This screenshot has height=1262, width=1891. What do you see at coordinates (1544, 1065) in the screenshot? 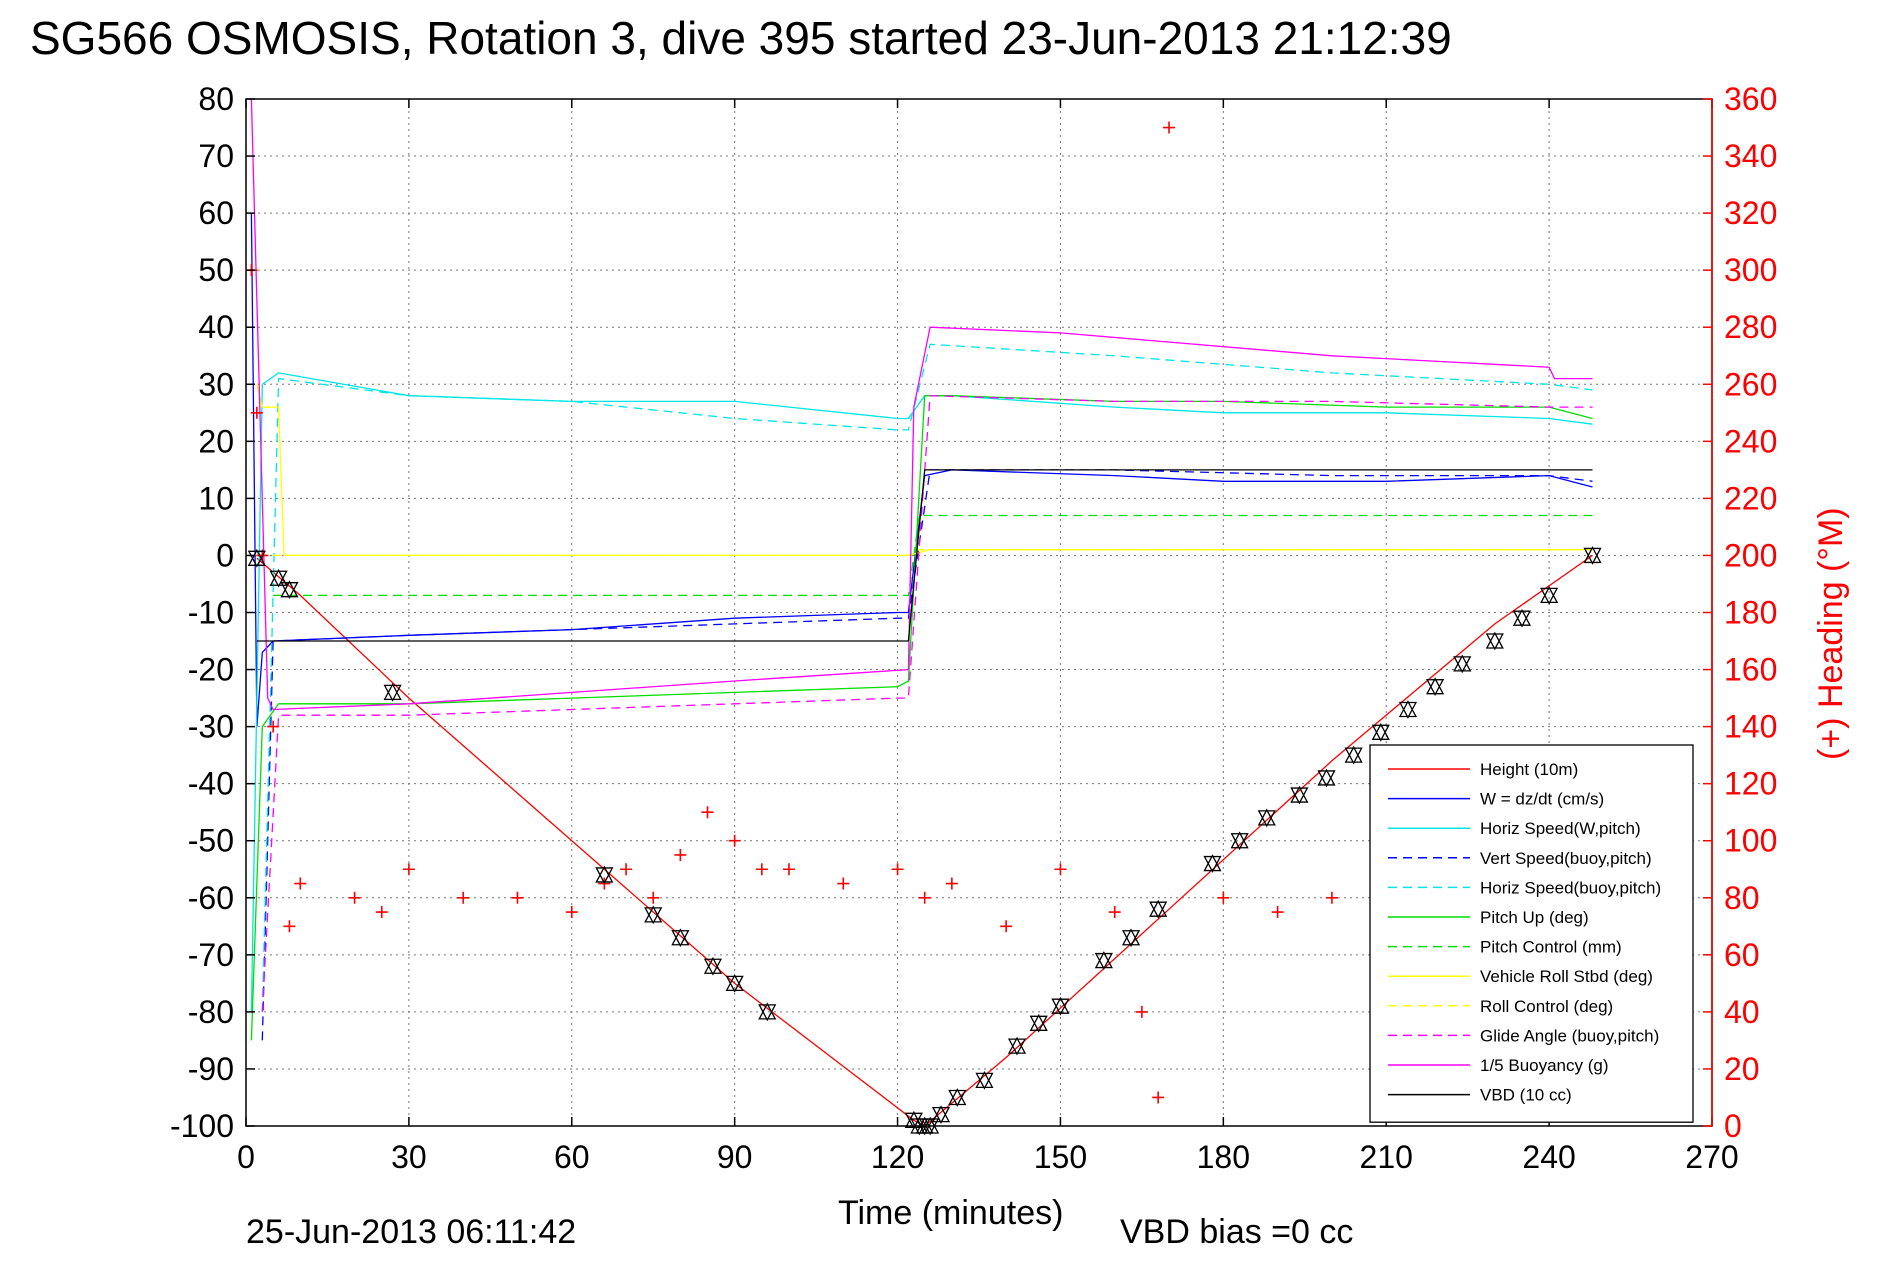
I see `legend-entry: 1/5 Buoyancy (g)` at bounding box center [1544, 1065].